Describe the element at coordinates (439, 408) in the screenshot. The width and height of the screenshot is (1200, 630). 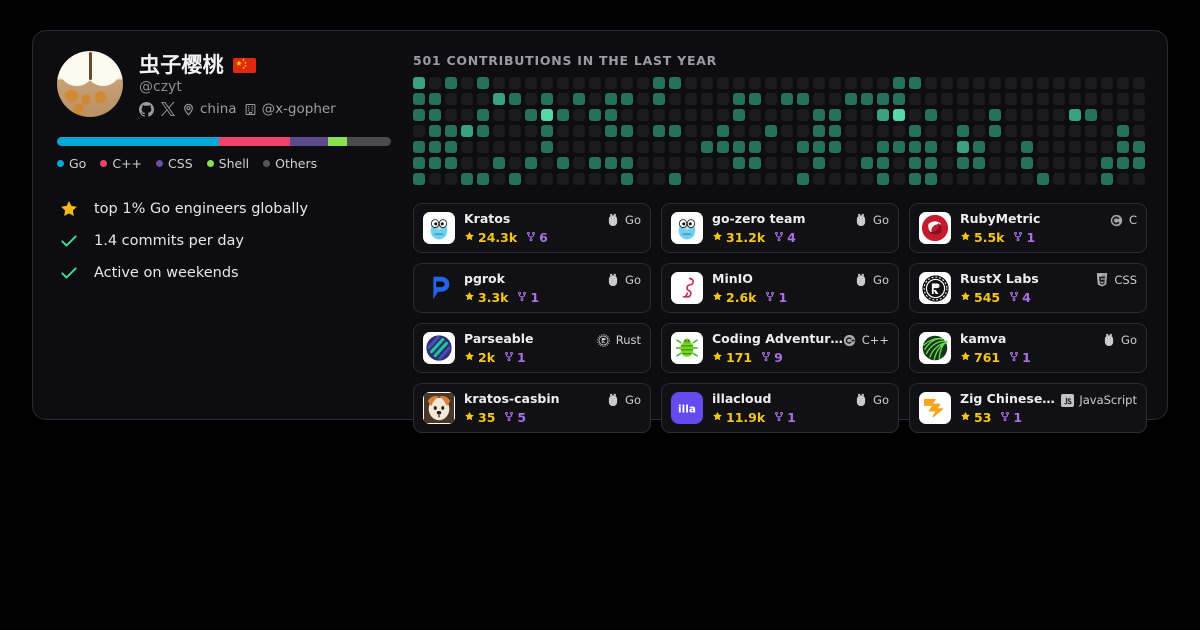
I see `casbin-dog-logo` at that location.